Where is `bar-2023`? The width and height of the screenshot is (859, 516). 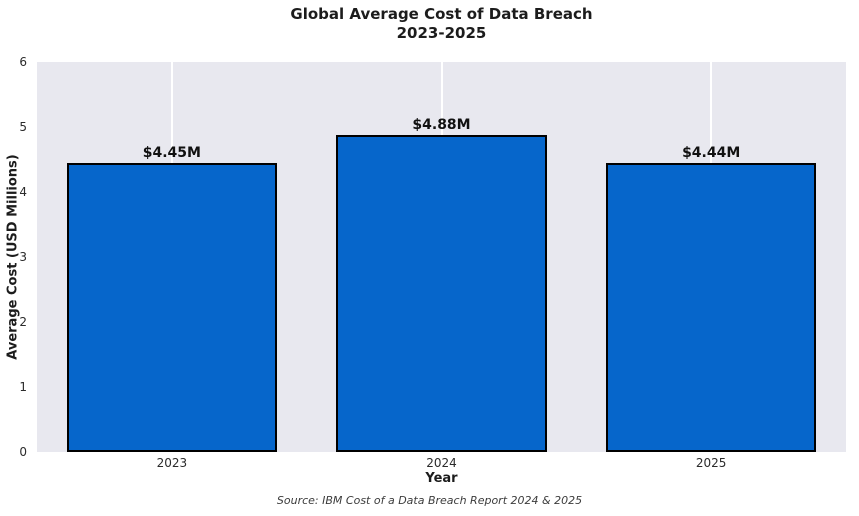 bar-2023 is located at coordinates (171, 307).